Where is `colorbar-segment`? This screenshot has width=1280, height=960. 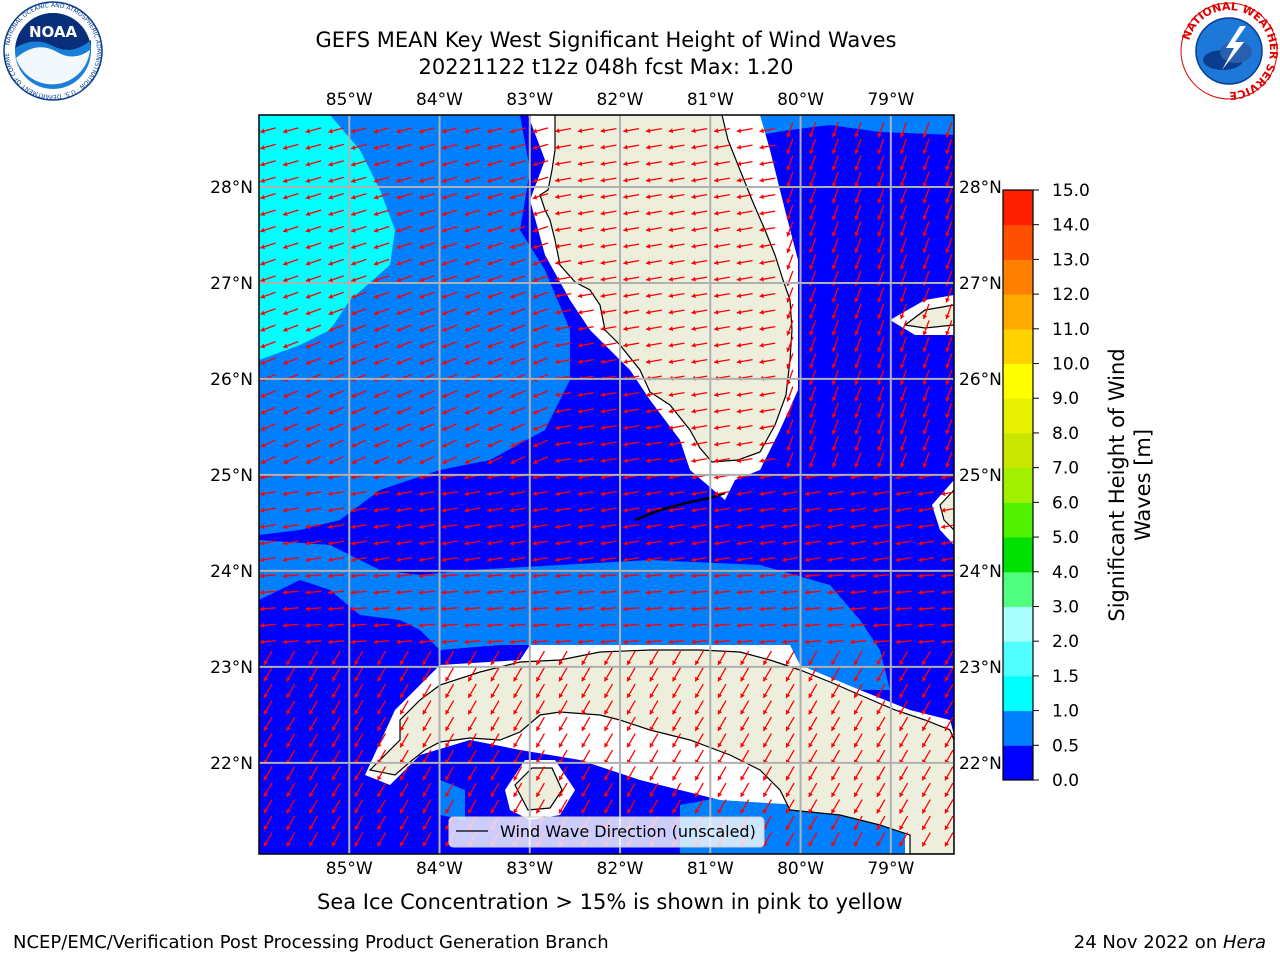 colorbar-segment is located at coordinates (1018, 520).